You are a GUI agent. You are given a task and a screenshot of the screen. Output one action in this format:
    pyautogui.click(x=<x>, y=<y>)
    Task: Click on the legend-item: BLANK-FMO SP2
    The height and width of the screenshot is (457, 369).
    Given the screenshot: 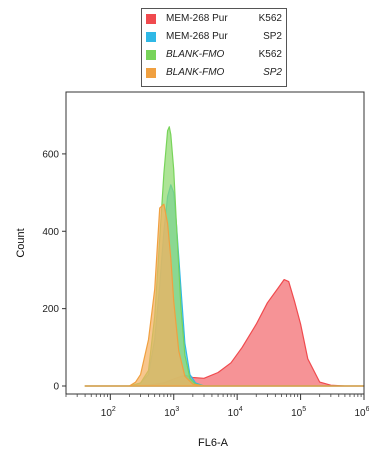 What is the action you would take?
    pyautogui.click(x=215, y=73)
    